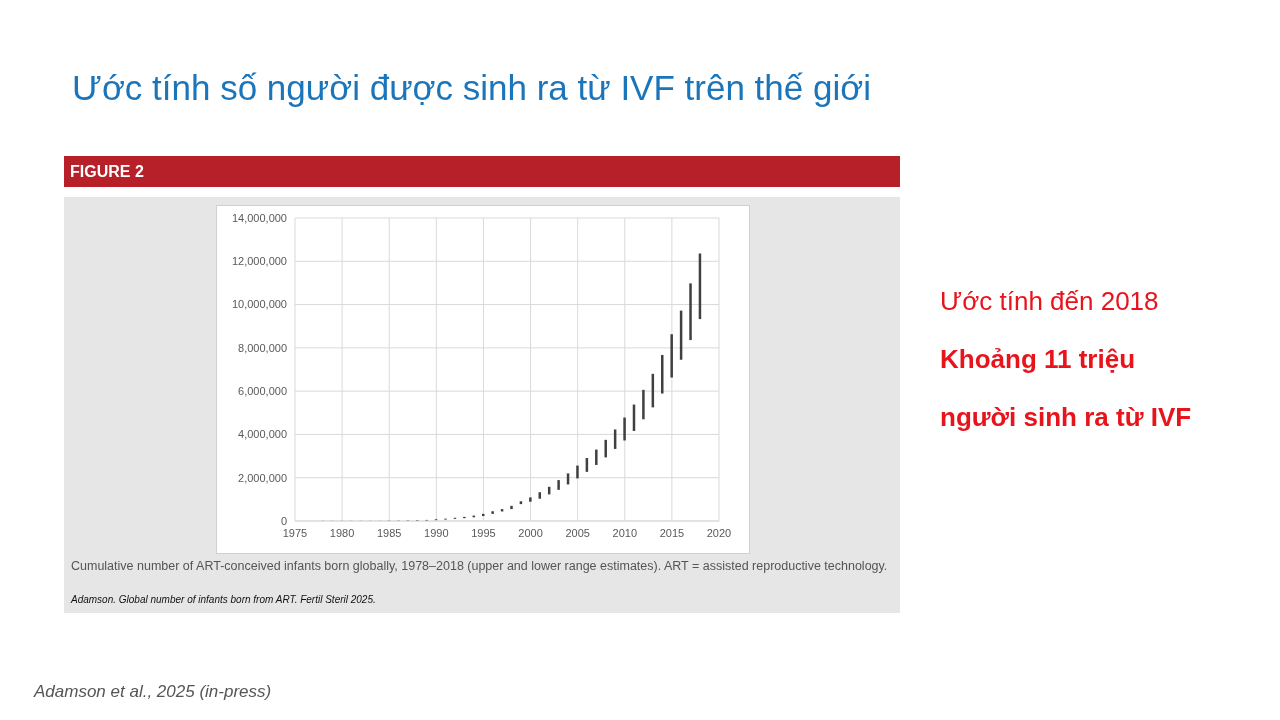 Image resolution: width=1280 pixels, height=720 pixels. What do you see at coordinates (719, 532) in the screenshot?
I see `x-tick-label: 2020` at bounding box center [719, 532].